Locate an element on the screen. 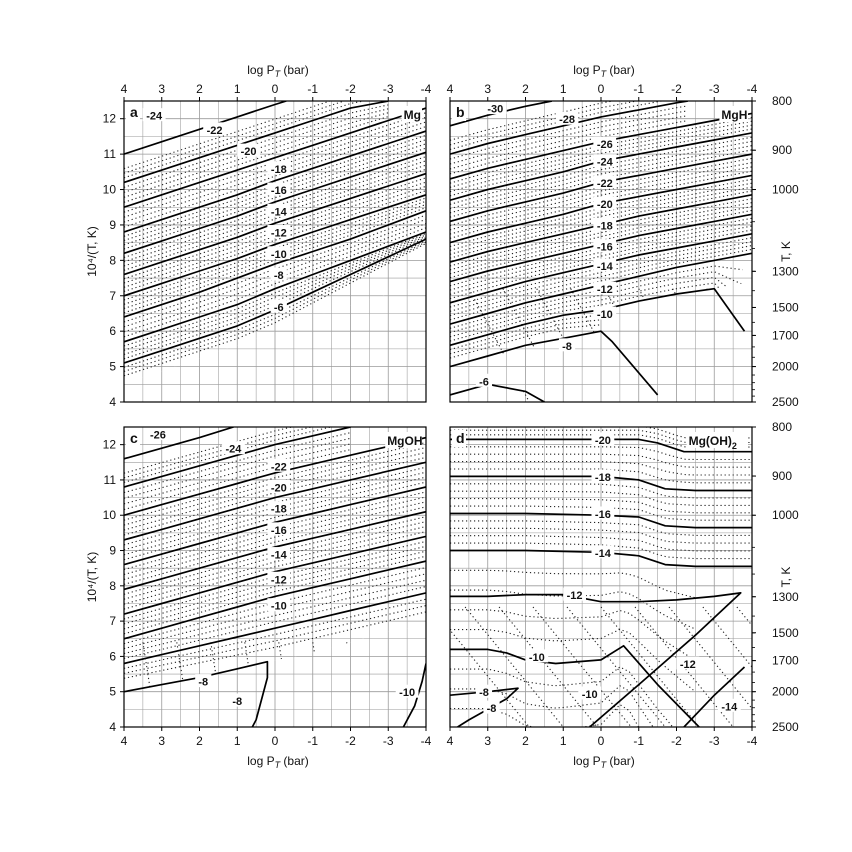  y-tick-label: 5 is located at coordinates (112, 367).